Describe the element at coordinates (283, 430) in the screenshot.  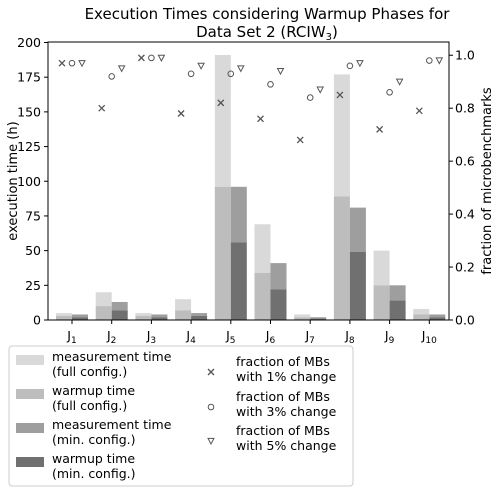
I see `legend-label-p5: fraction of MBs` at that location.